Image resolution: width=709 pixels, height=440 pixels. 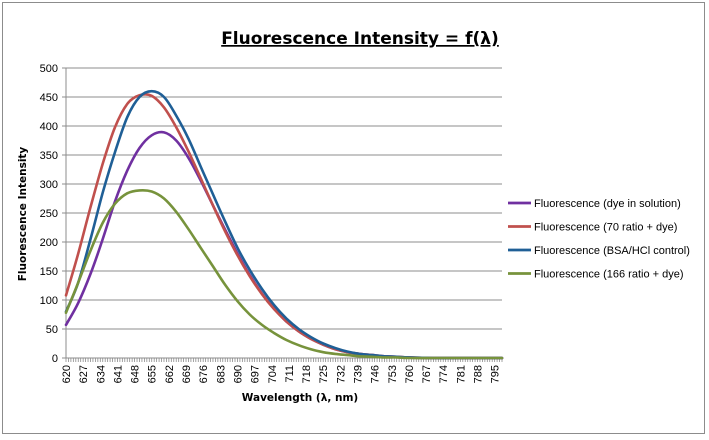 What do you see at coordinates (204, 374) in the screenshot?
I see `x-tick-label: 676` at bounding box center [204, 374].